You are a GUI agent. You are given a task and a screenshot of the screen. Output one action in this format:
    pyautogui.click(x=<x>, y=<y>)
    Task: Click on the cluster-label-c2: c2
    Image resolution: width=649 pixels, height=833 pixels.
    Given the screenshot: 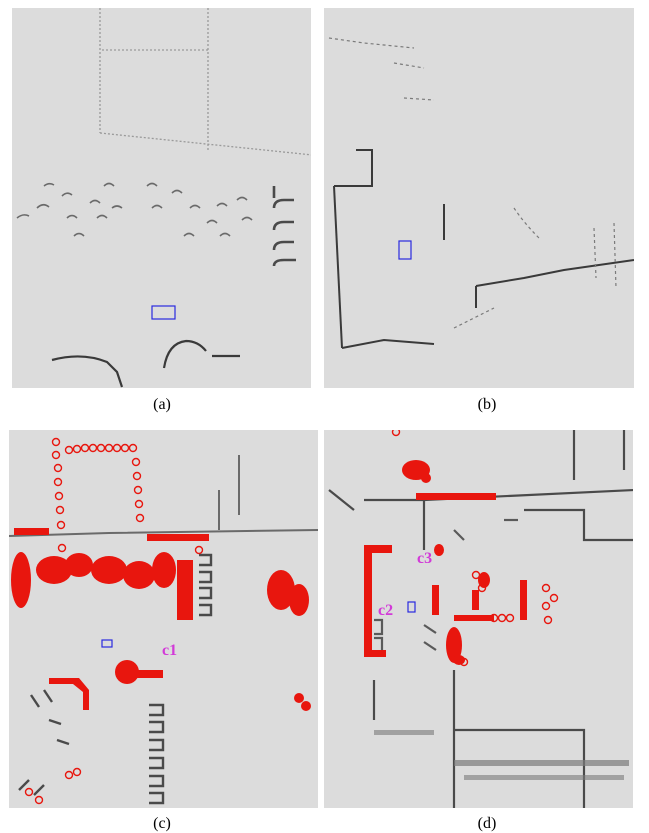 What is the action you would take?
    pyautogui.click(x=386, y=610)
    